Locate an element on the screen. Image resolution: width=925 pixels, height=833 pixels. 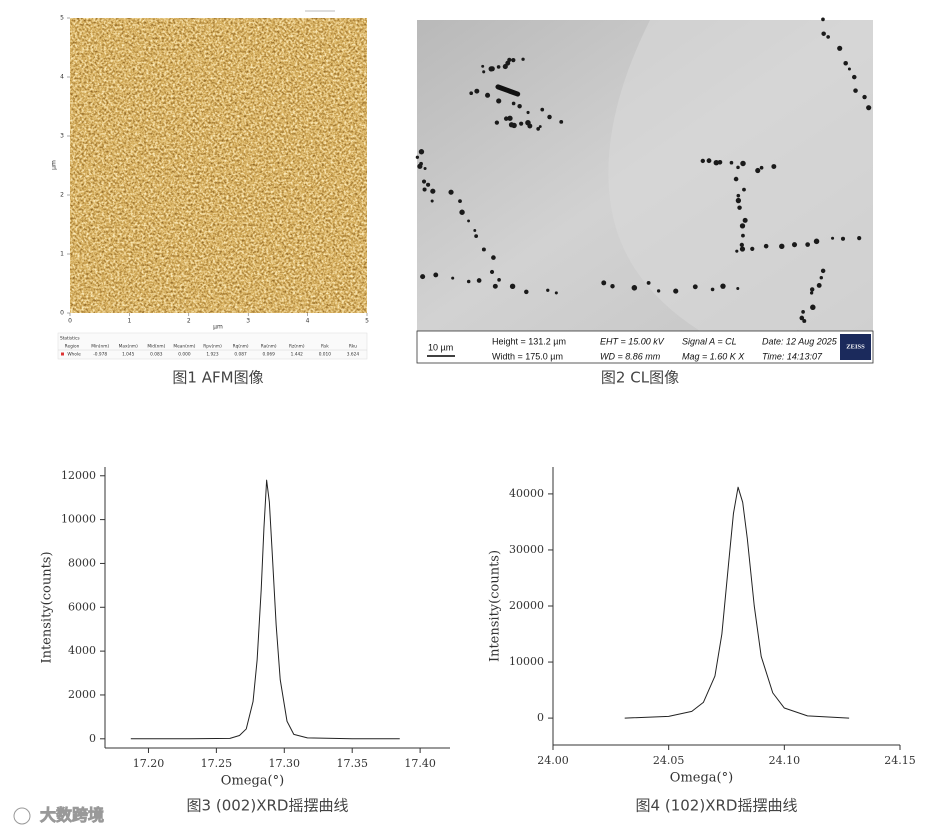
y-tick-label: 30000 is located at coordinates (526, 549).